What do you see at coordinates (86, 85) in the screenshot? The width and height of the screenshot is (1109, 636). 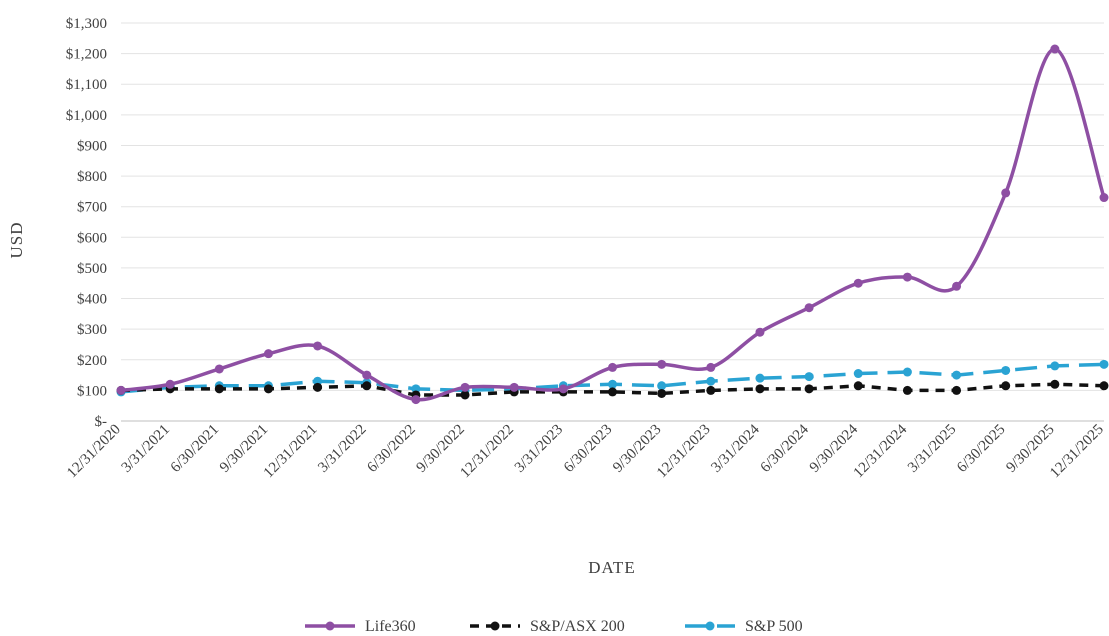 I see `y-tick-label: $1,100` at bounding box center [86, 85].